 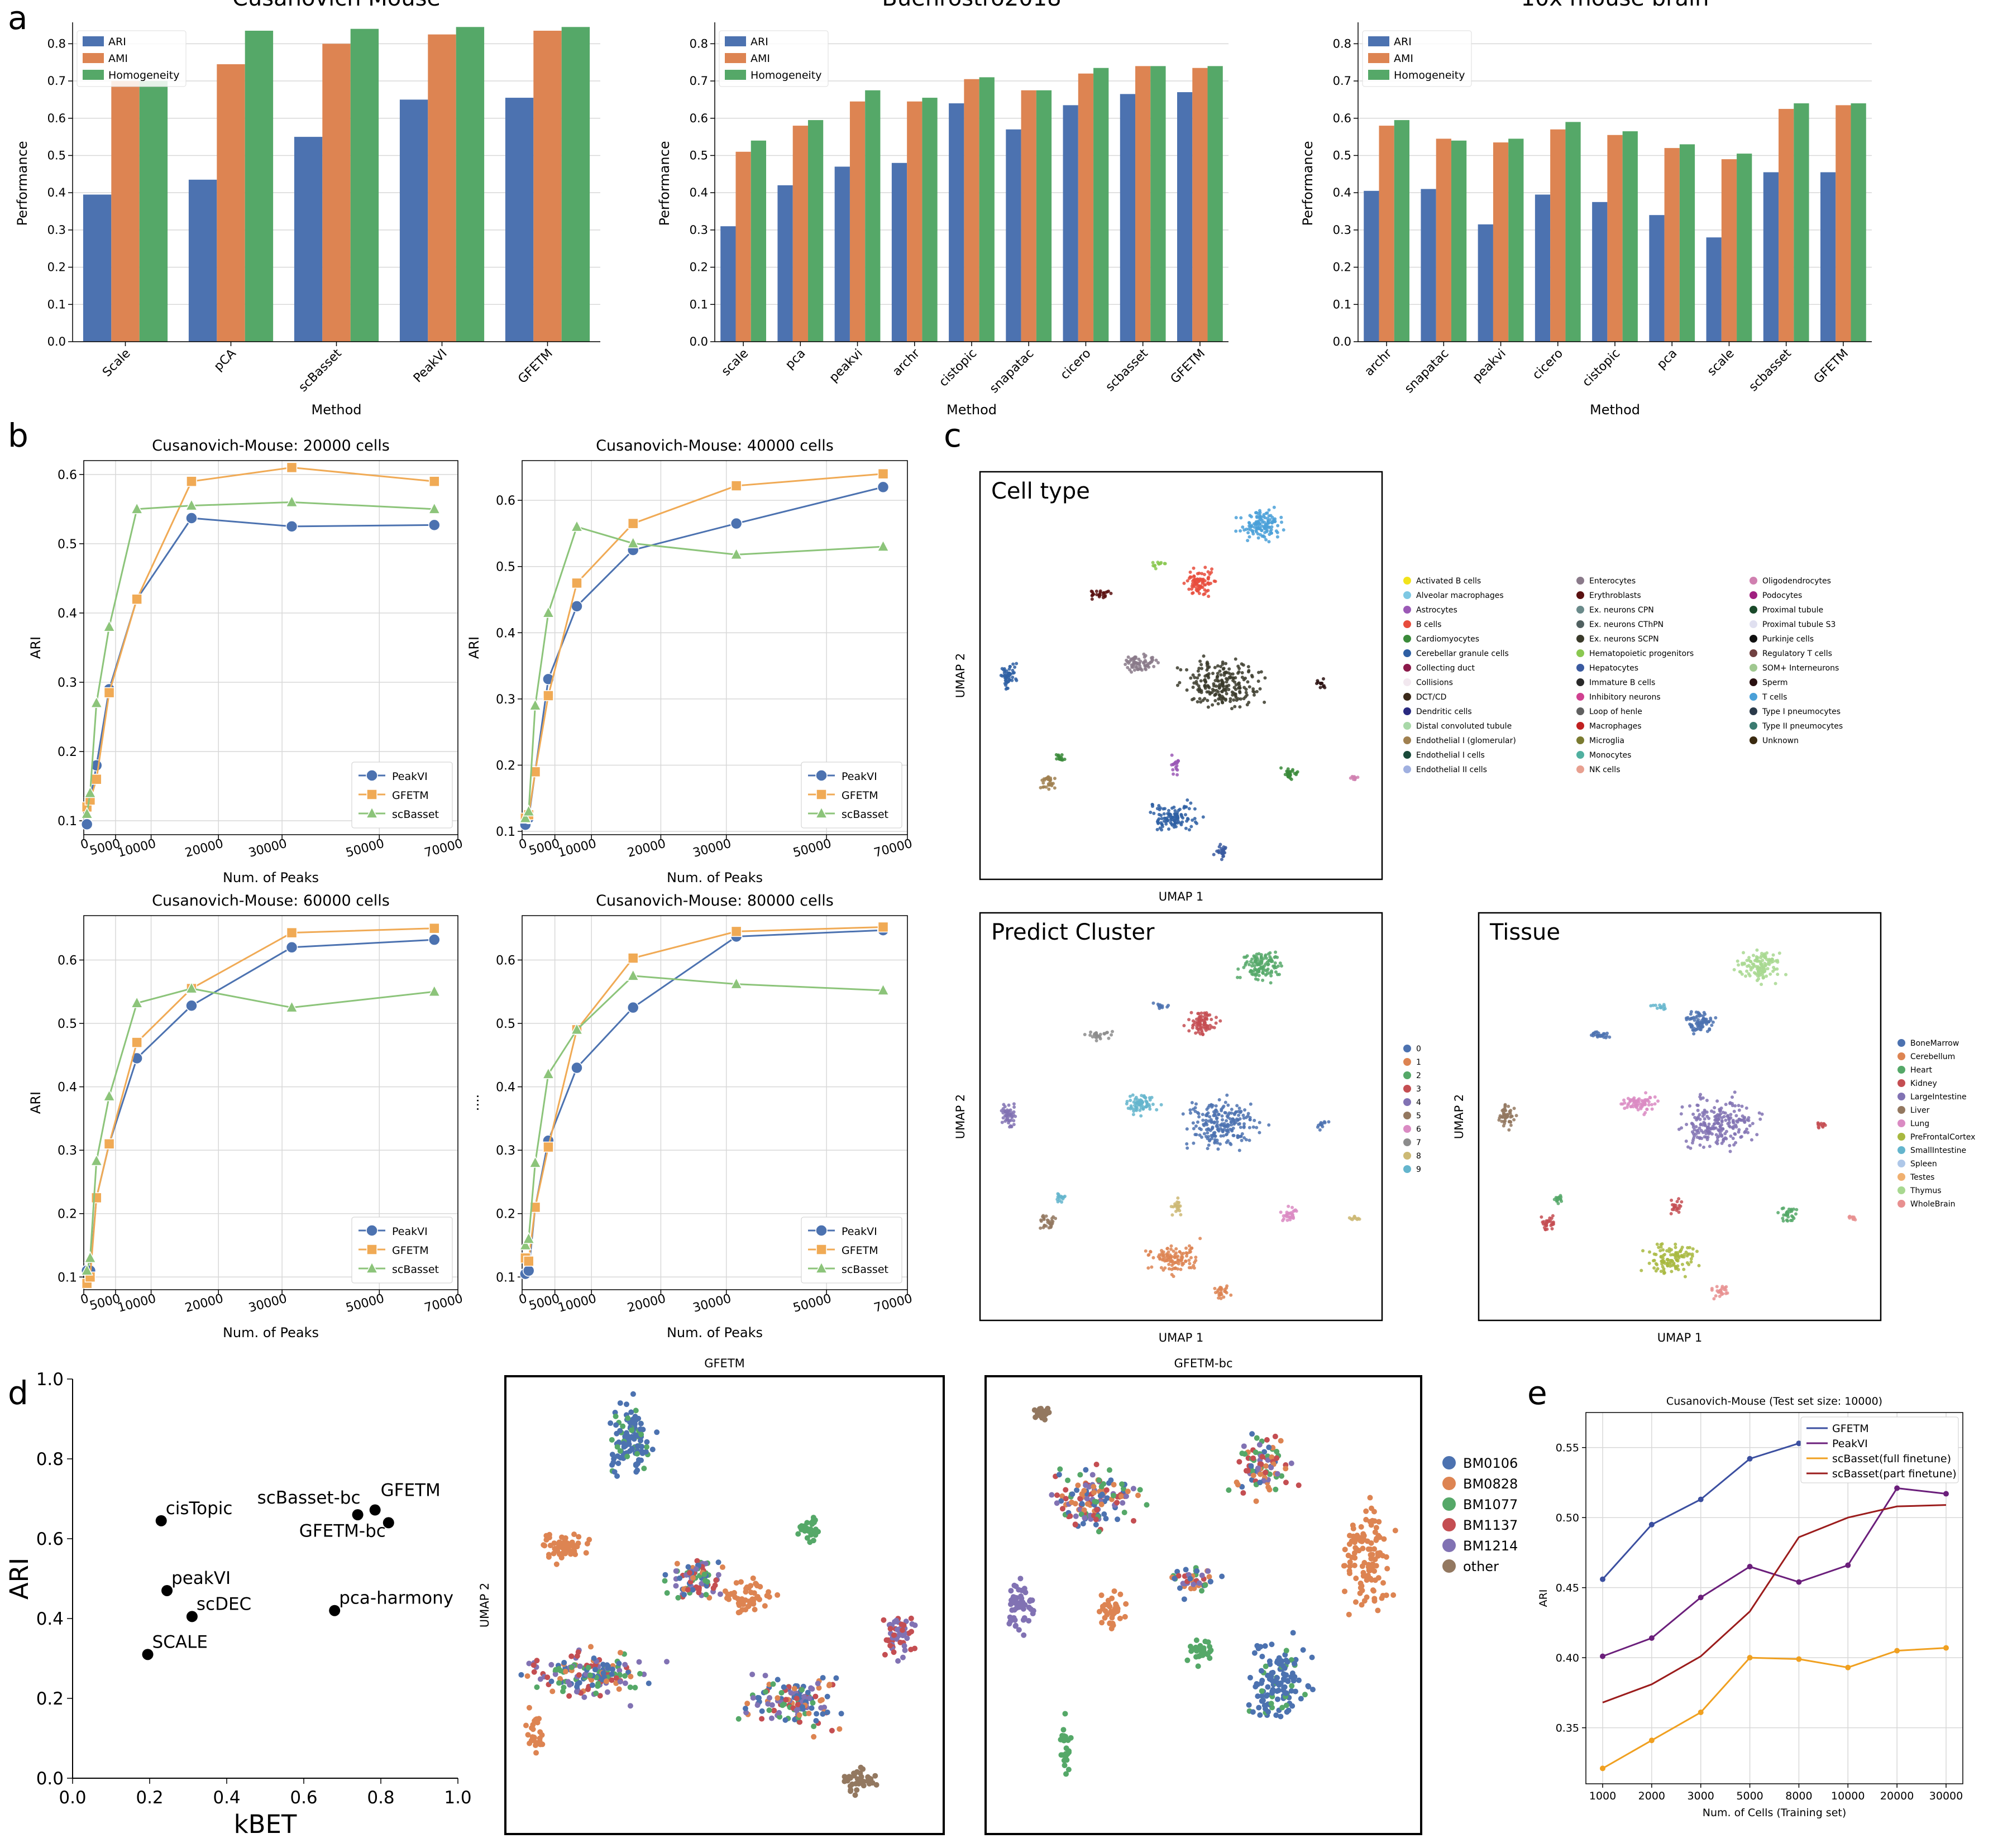 I want to click on y-tick-label: 0.2, so click(x=67, y=752).